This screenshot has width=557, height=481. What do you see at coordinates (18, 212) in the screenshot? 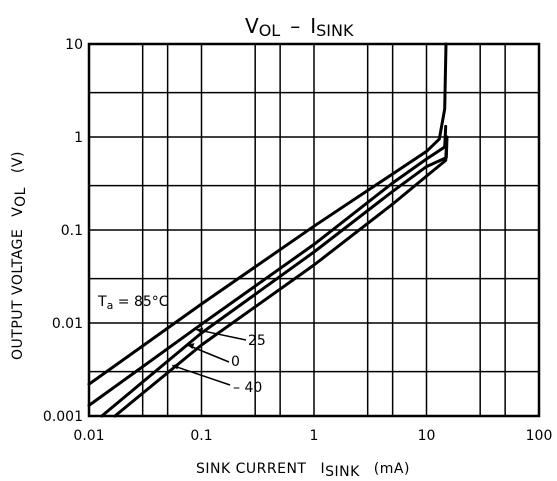
I see `y-axis-sym: V` at bounding box center [18, 212].